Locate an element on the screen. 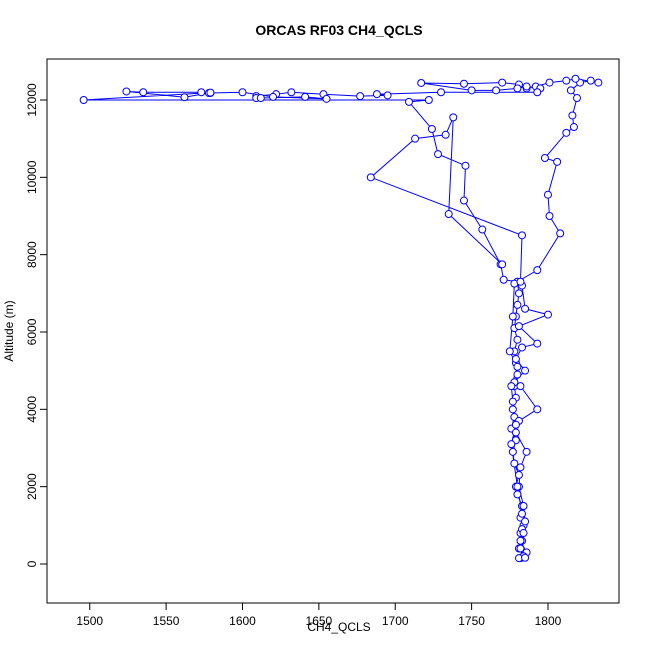 This screenshot has width=650, height=655. x-tick-label: 1550 is located at coordinates (166, 621).